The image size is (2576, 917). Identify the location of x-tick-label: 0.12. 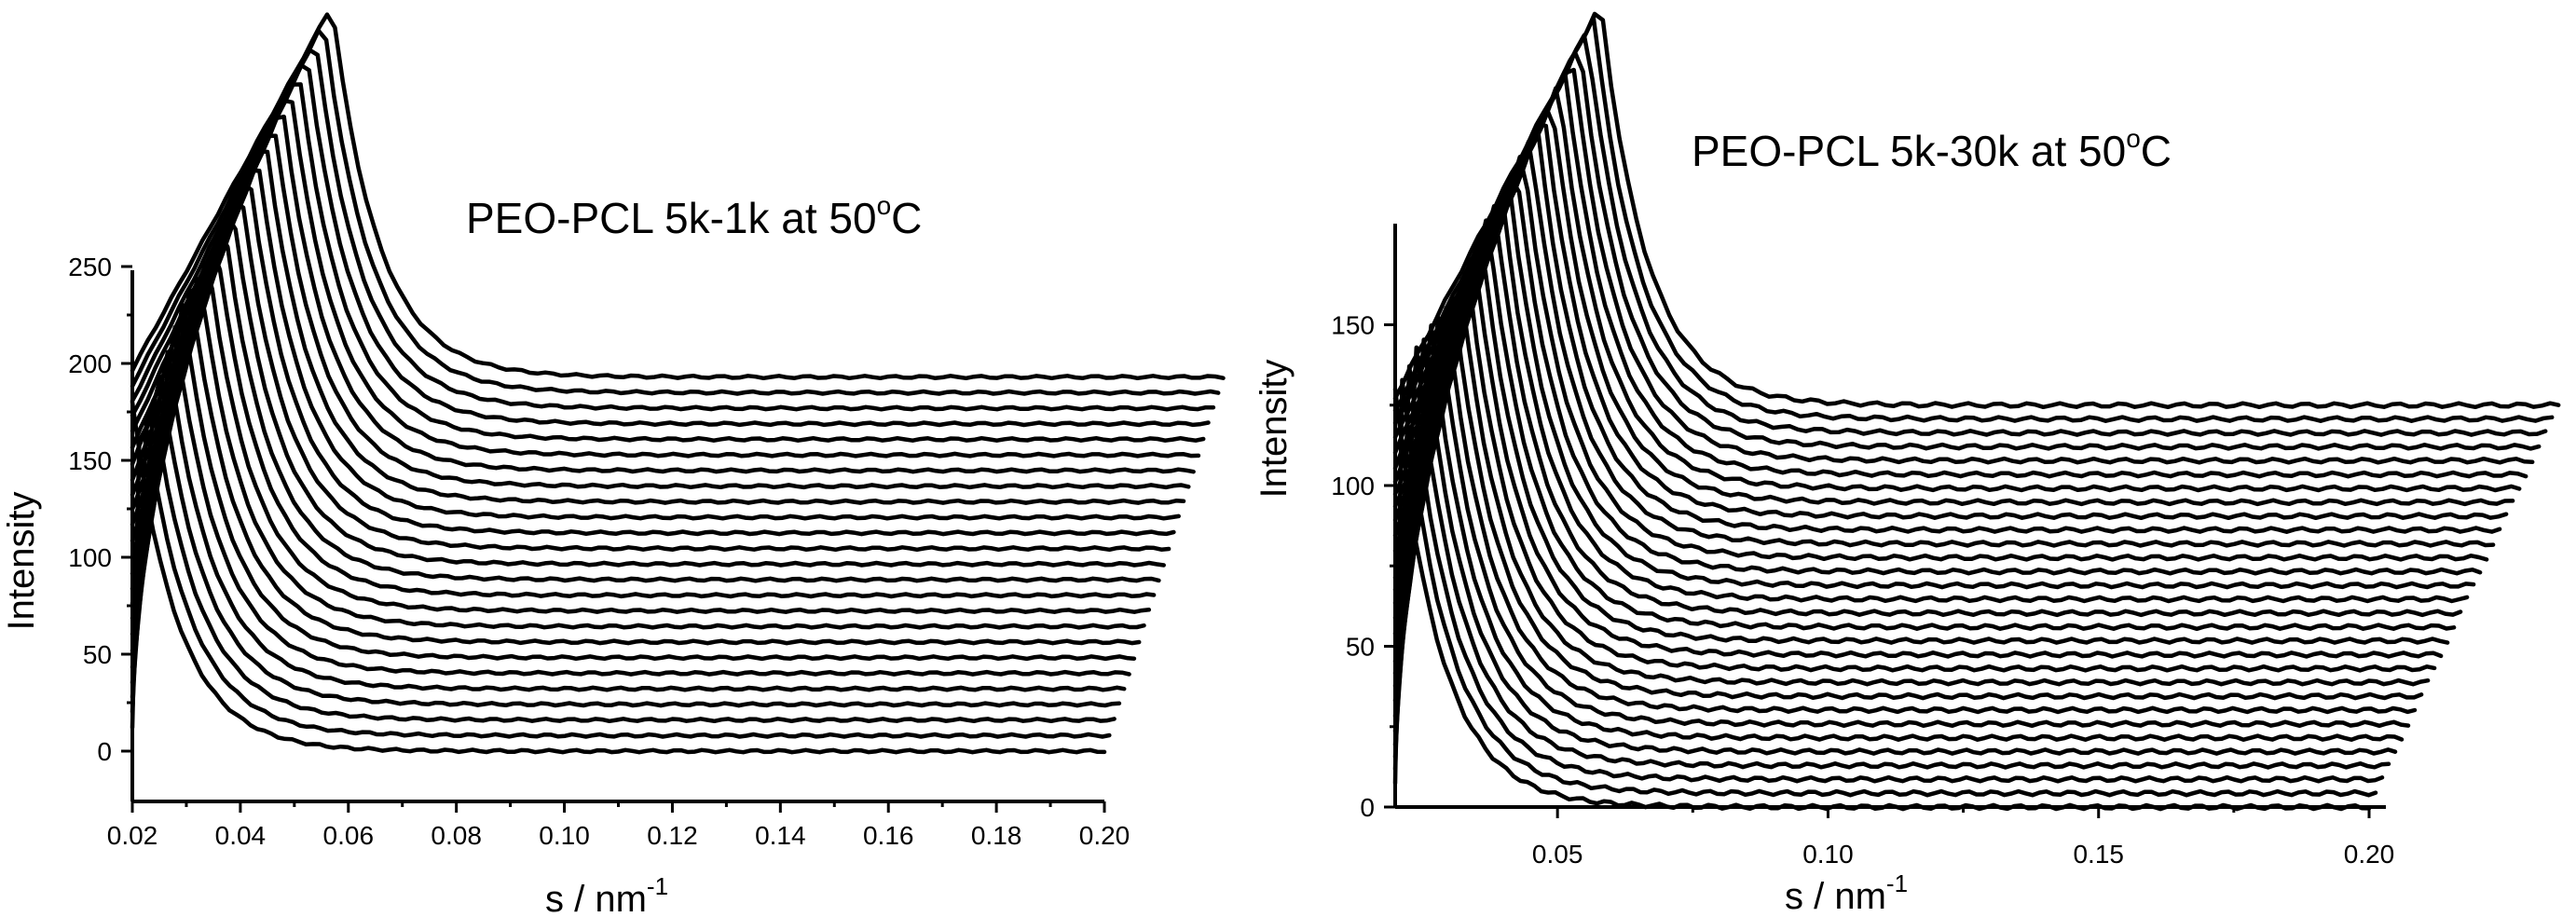
(672, 835).